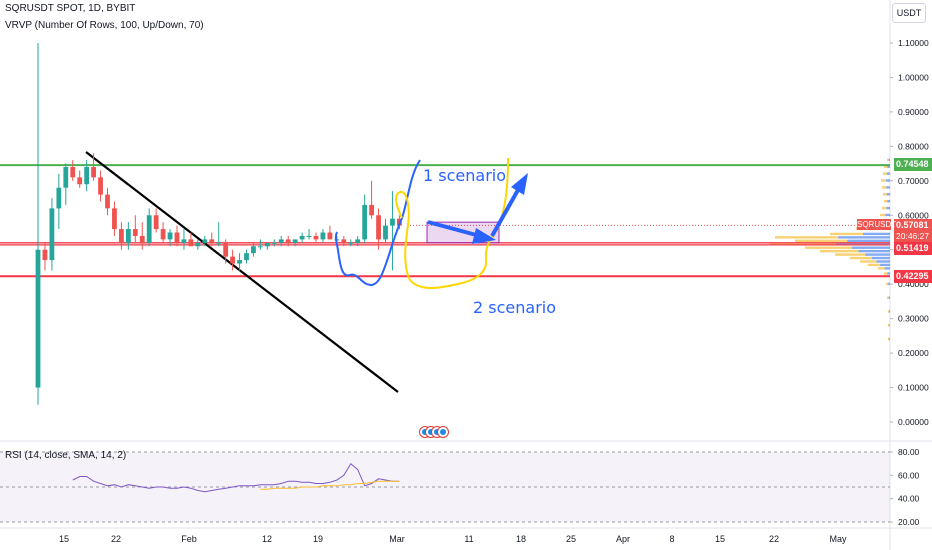 The height and width of the screenshot is (550, 932). Describe the element at coordinates (909, 13) in the screenshot. I see `currency-button: USDT` at that location.